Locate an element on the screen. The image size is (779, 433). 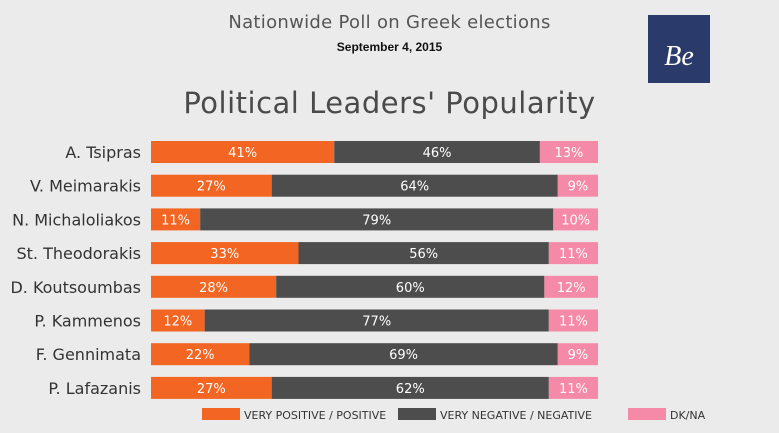
category-label: D. Koutsoumbas is located at coordinates (75, 287).